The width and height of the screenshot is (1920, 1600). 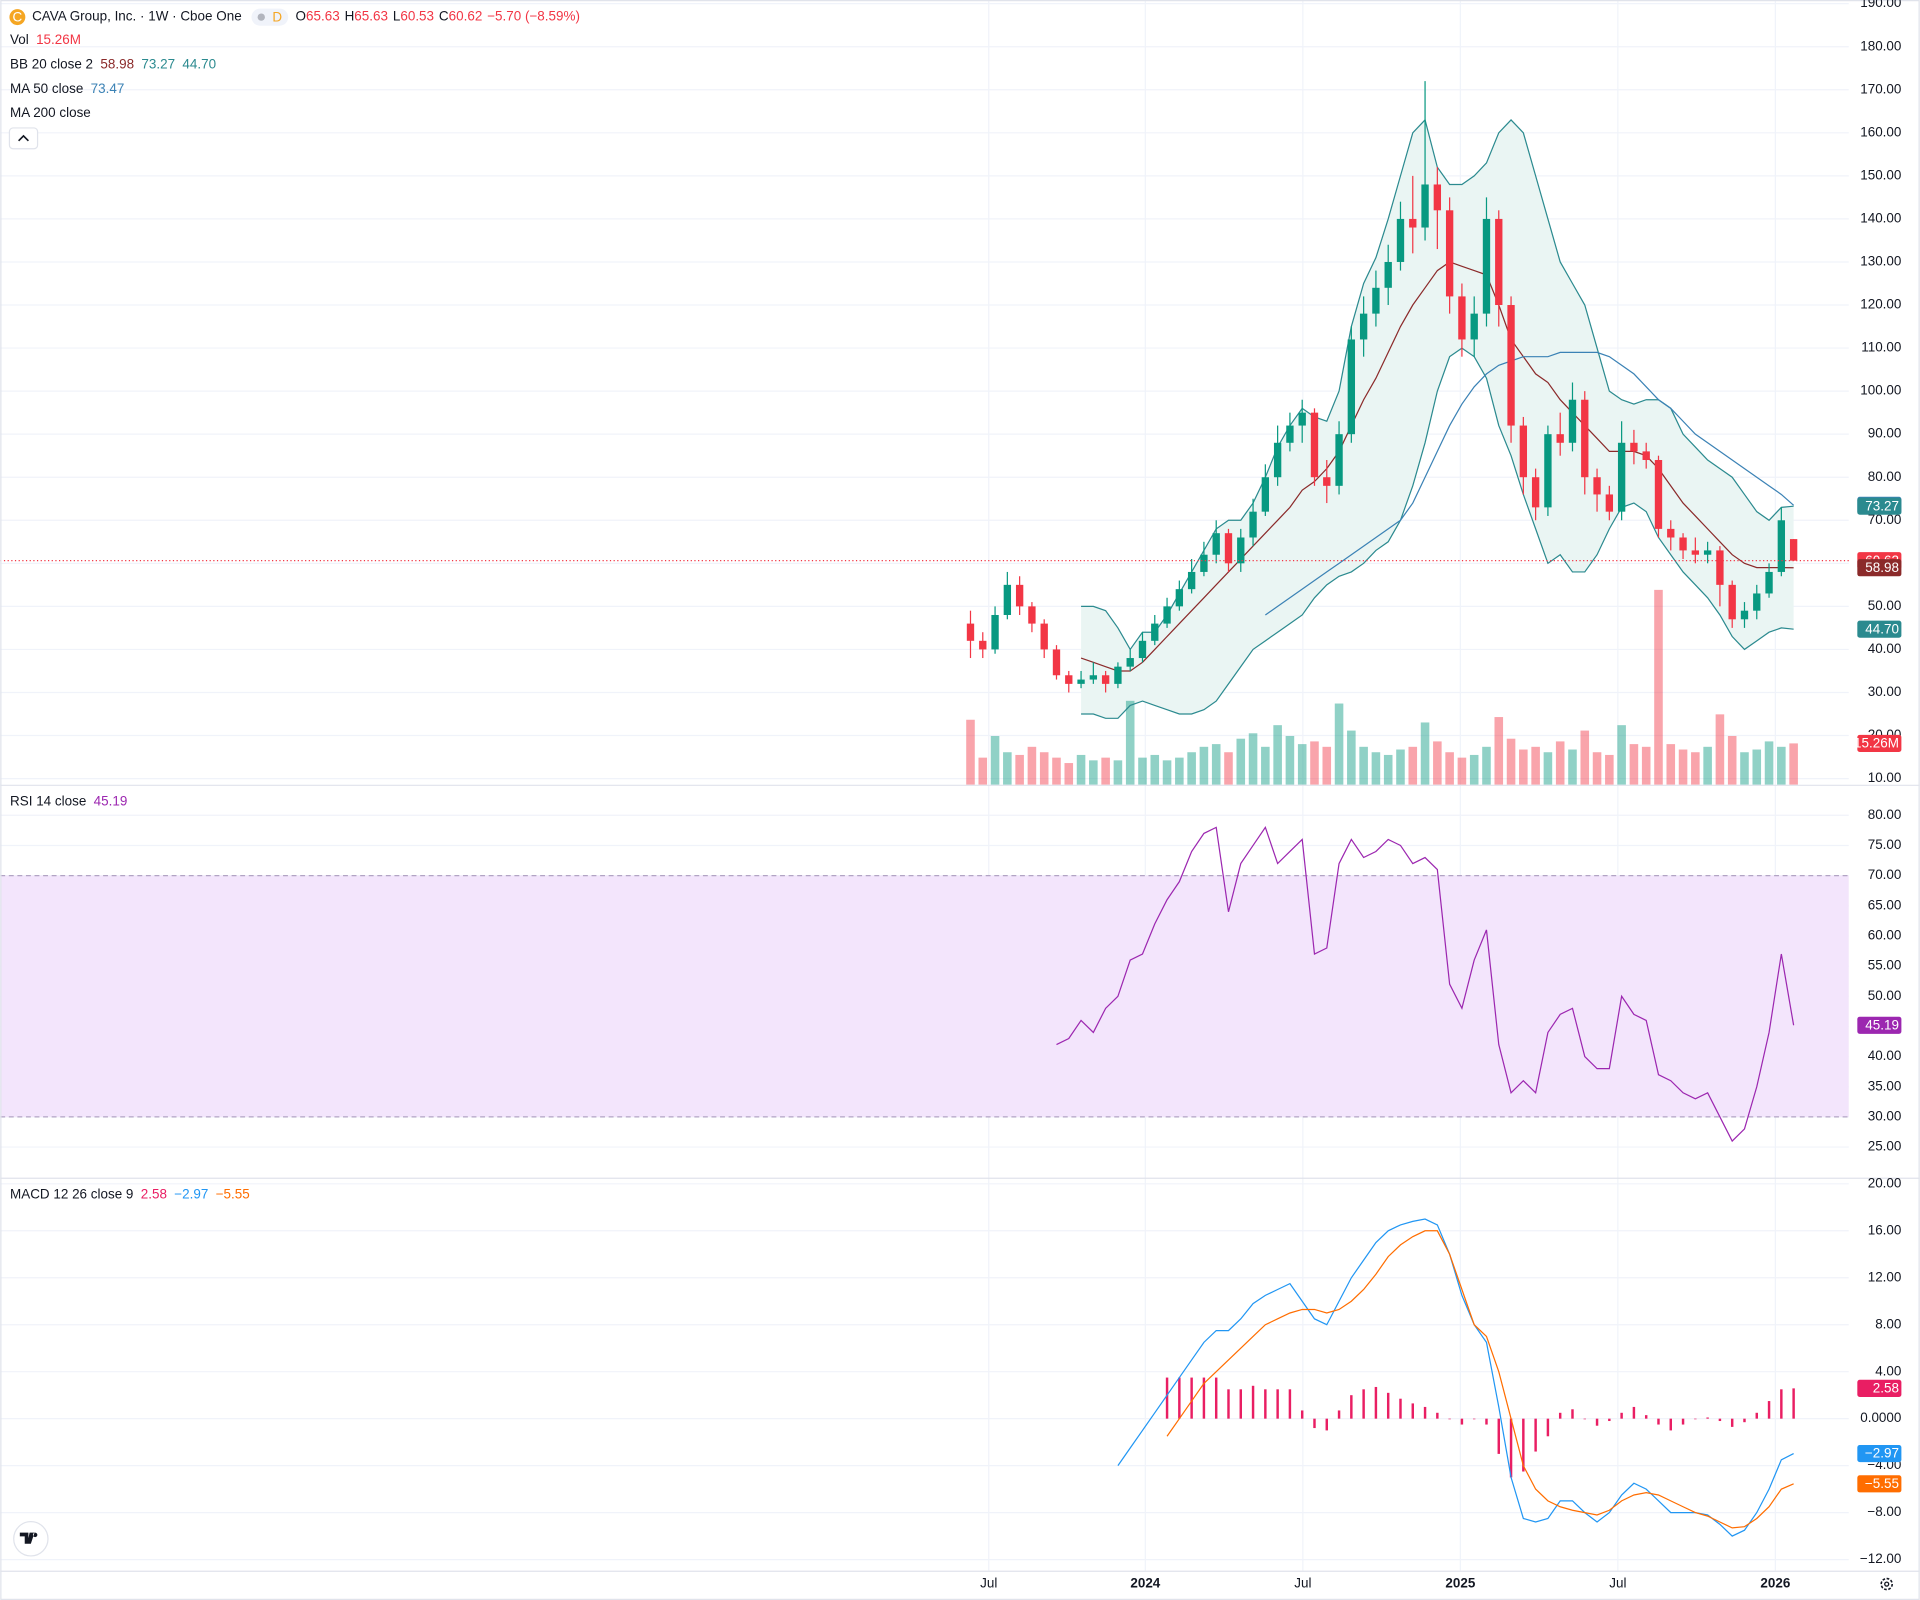 What do you see at coordinates (1775, 1583) in the screenshot?
I see `x-tick-label: 2026` at bounding box center [1775, 1583].